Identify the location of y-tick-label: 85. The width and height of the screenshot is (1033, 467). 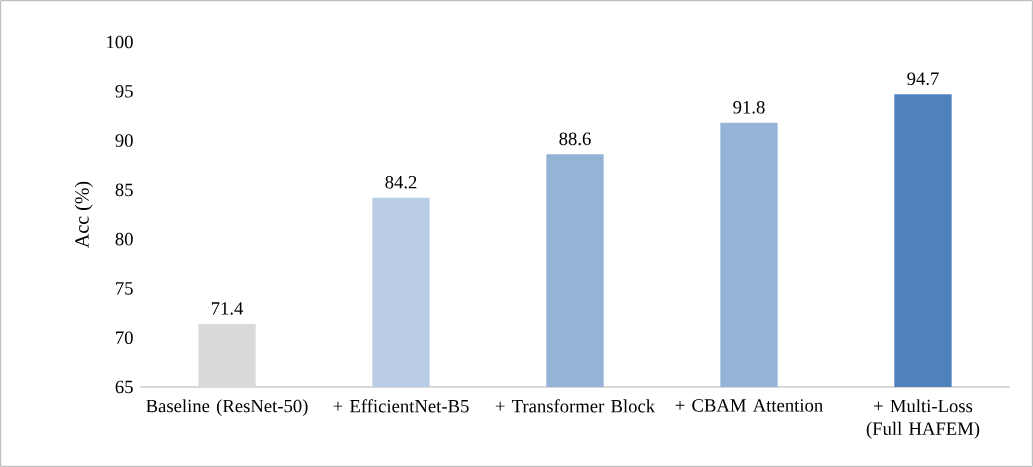
(124, 190).